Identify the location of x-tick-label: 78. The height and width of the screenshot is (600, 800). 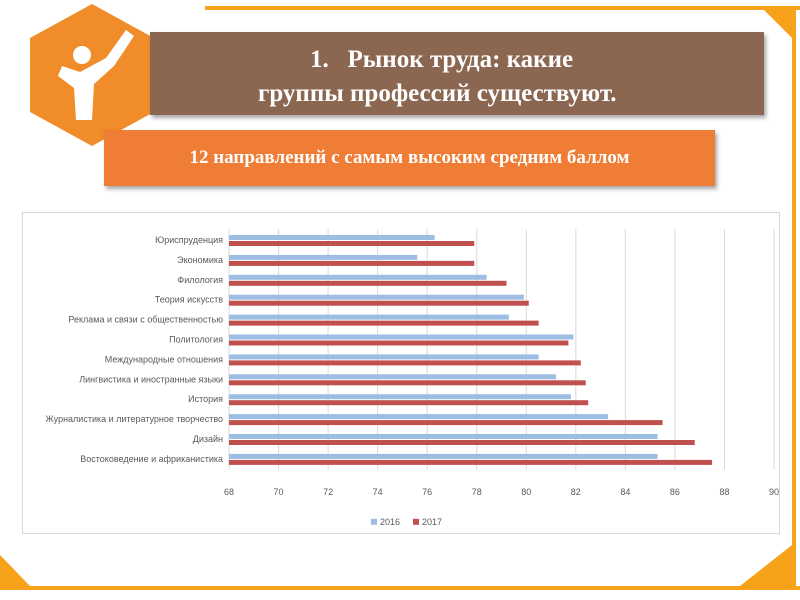
(477, 492).